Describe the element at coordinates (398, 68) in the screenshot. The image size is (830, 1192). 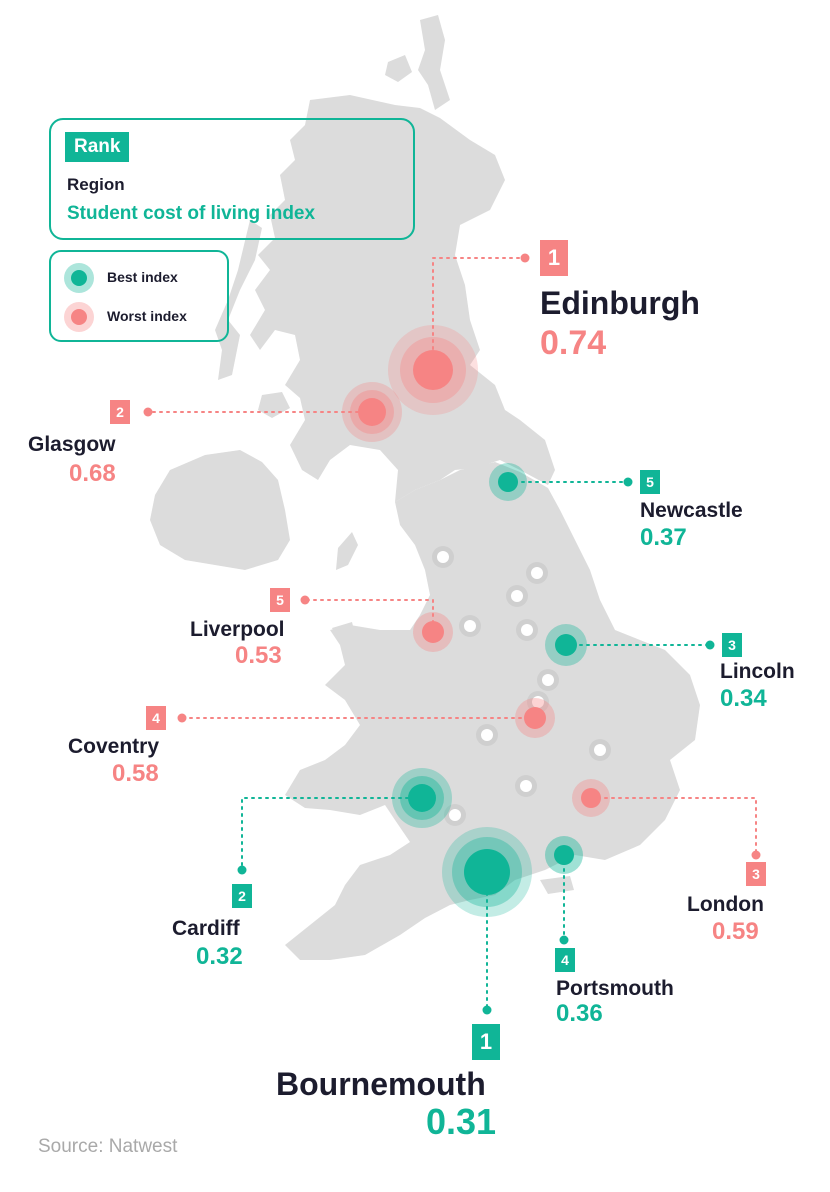
I see `orkney-land` at that location.